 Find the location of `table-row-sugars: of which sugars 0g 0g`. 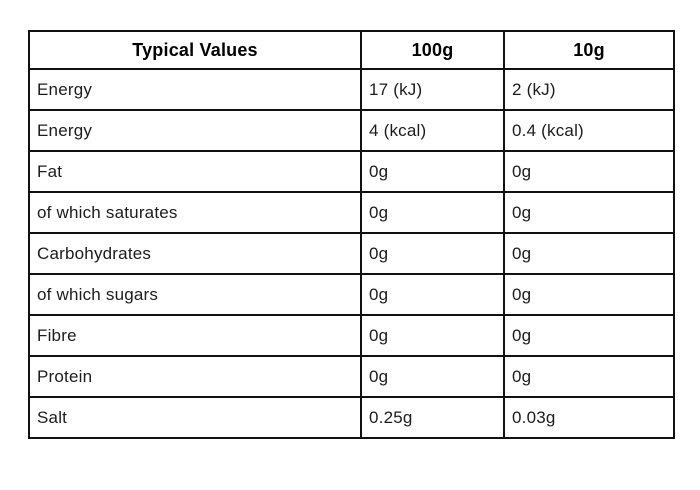

table-row-sugars: of which sugars 0g 0g is located at coordinates (351, 294).